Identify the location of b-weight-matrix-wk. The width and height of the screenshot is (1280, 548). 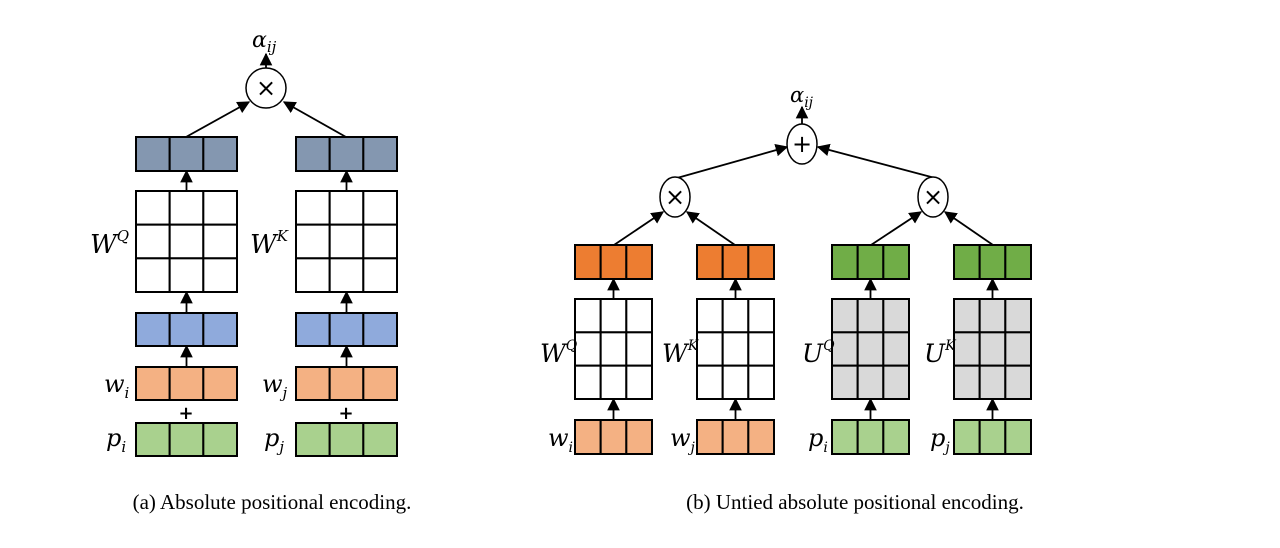
(735, 349).